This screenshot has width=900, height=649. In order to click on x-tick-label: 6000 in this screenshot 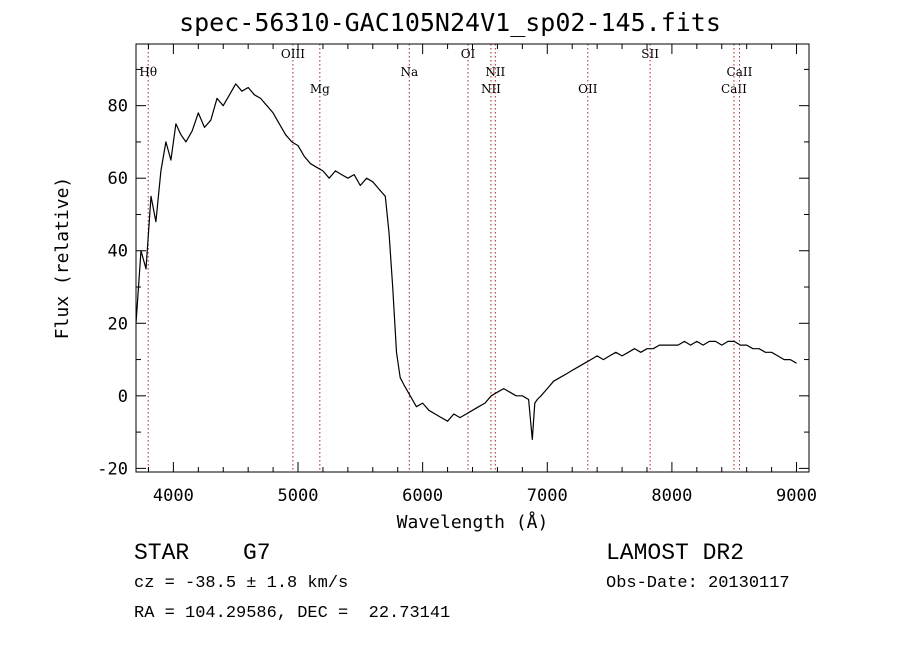, I will do `click(422, 496)`.